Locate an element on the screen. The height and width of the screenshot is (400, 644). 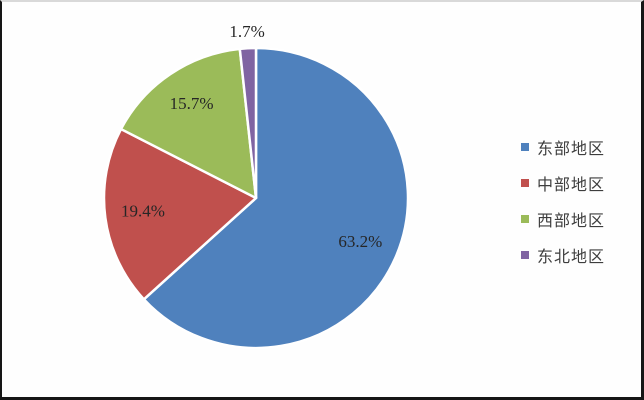
legend-item-central: 中部地区 is located at coordinates (563, 184).